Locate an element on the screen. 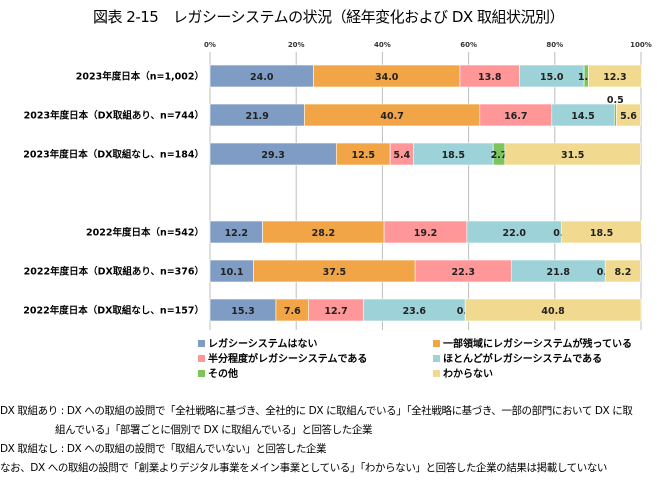  legend-label: その他 is located at coordinates (223, 373).